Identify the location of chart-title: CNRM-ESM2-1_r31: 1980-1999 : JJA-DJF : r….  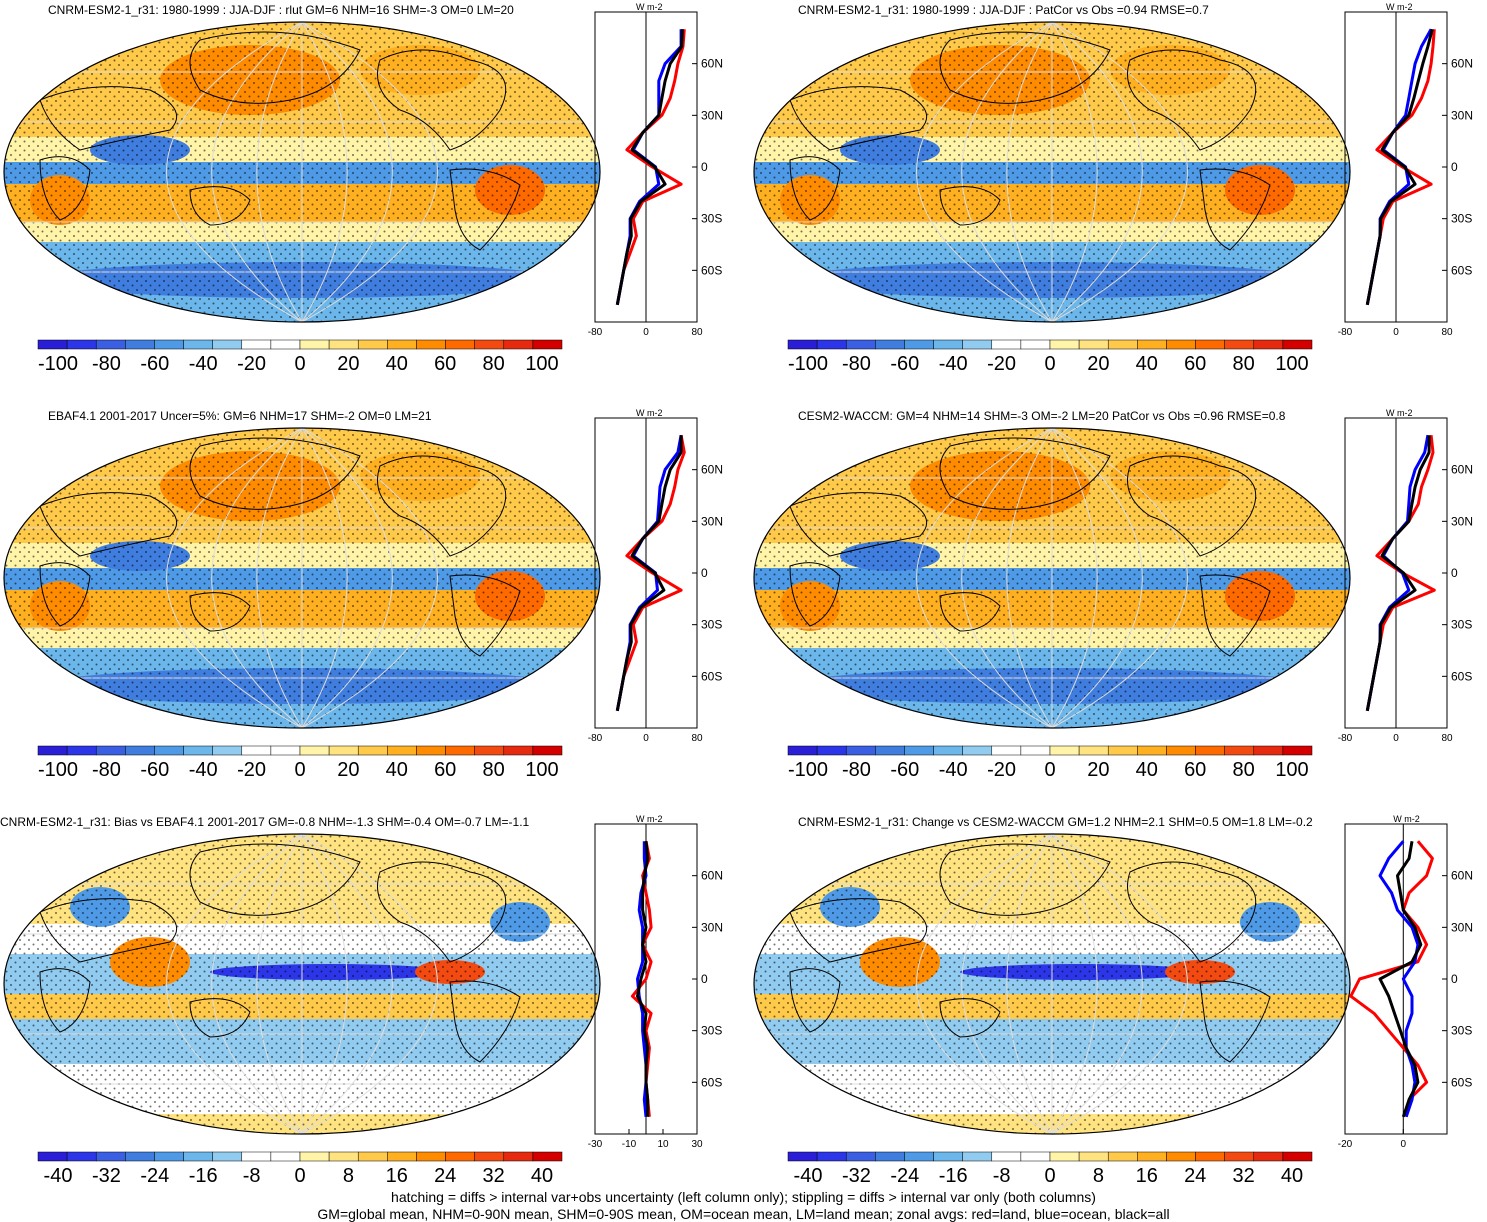
(281, 10).